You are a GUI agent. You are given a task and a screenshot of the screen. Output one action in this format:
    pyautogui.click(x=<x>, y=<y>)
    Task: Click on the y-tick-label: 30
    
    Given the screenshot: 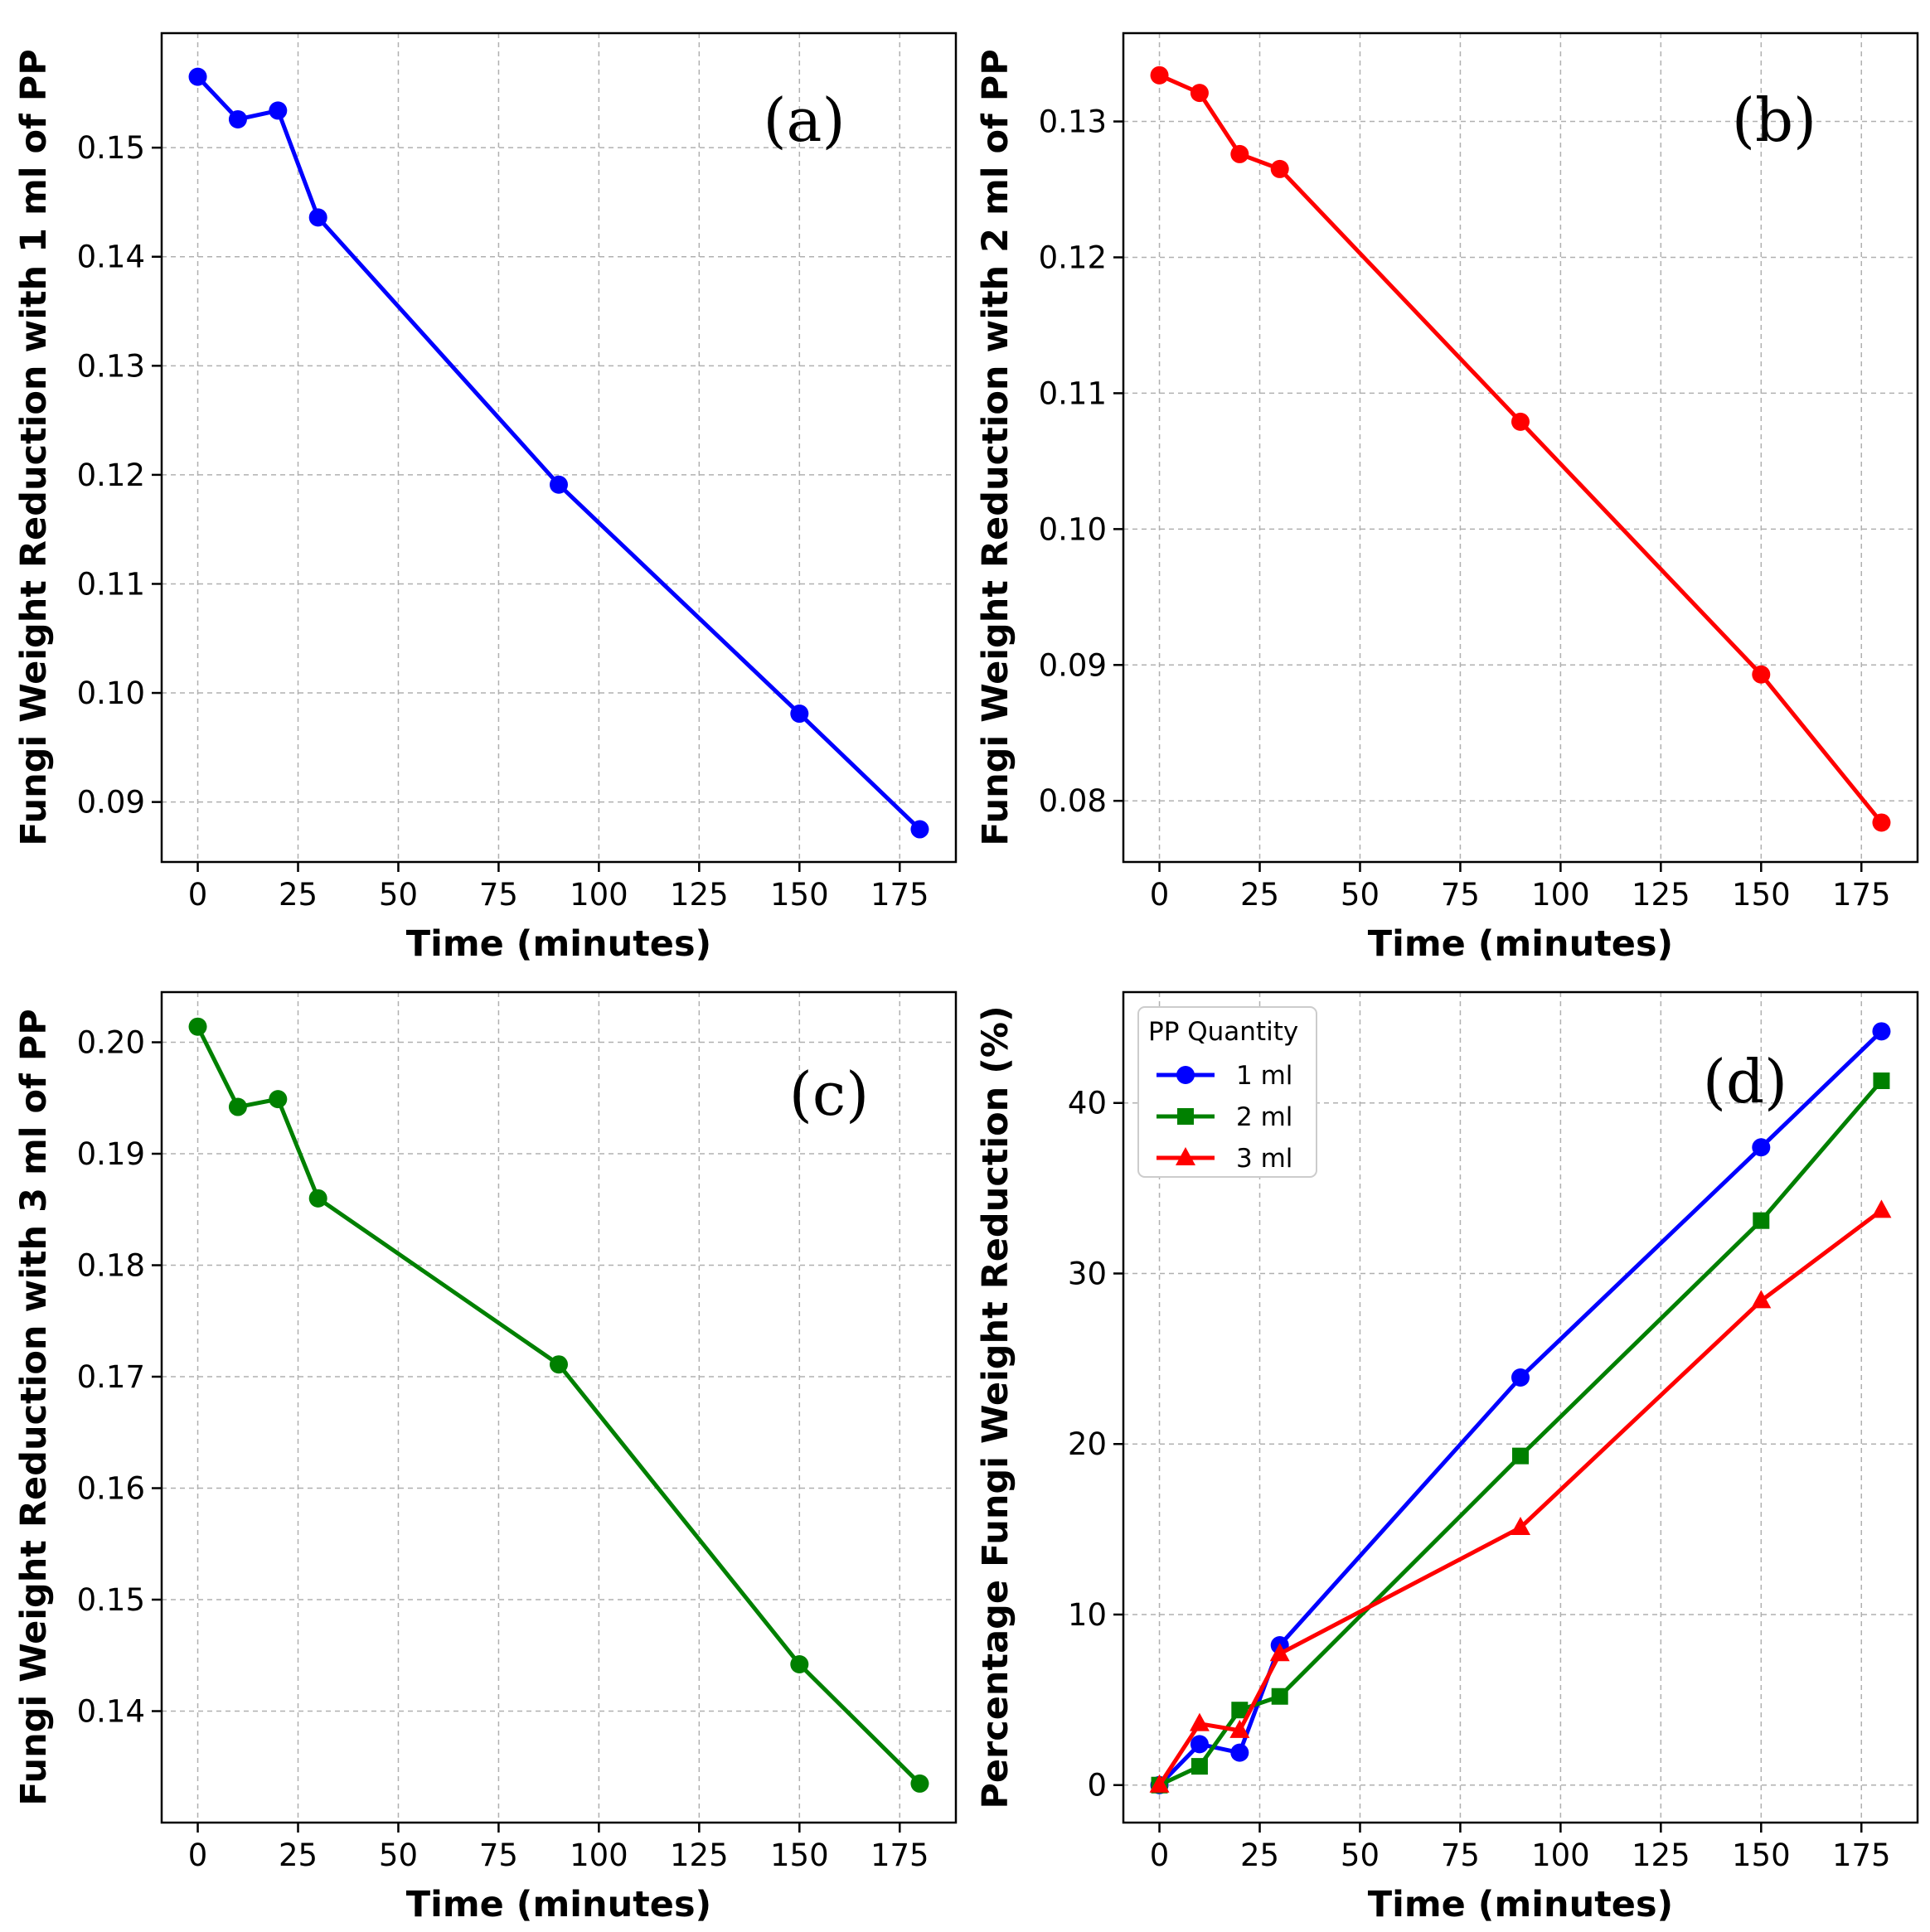 What is the action you would take?
    pyautogui.click(x=1087, y=1273)
    